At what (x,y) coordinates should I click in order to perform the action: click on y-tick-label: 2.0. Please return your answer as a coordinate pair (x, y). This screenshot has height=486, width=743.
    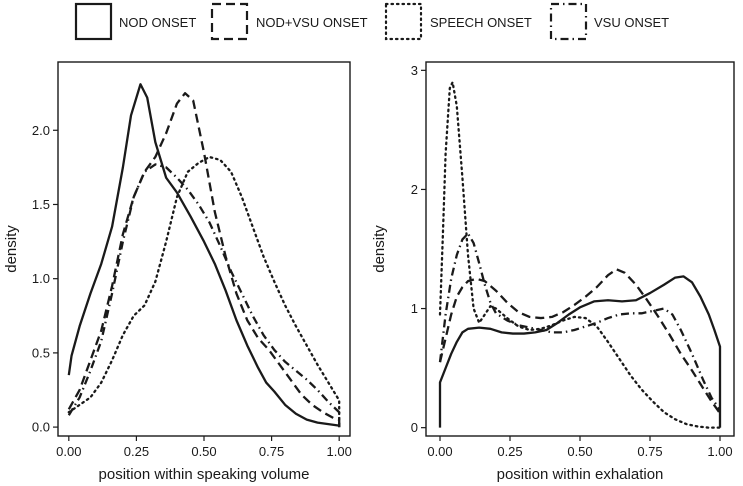
    Looking at the image, I should click on (41, 130).